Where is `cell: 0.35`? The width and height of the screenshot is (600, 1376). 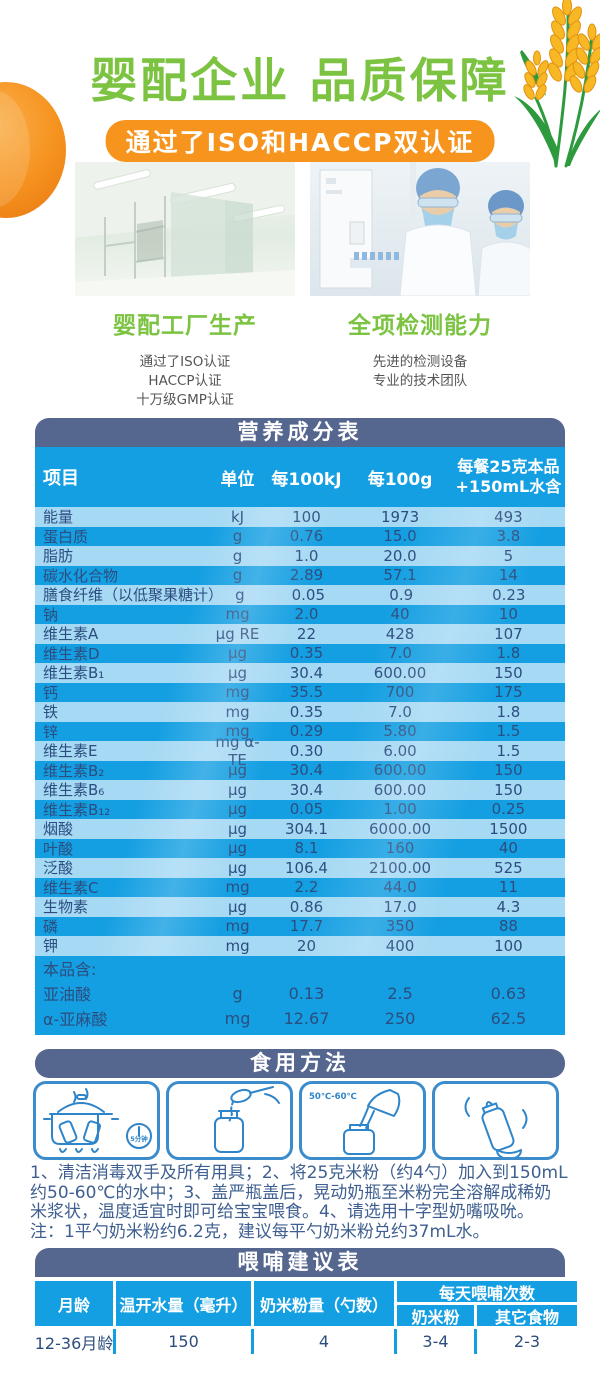 cell: 0.35 is located at coordinates (306, 711).